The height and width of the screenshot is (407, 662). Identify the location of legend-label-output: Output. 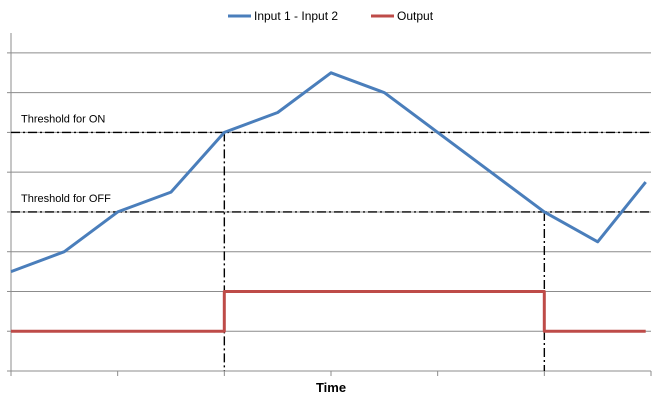
(415, 16).